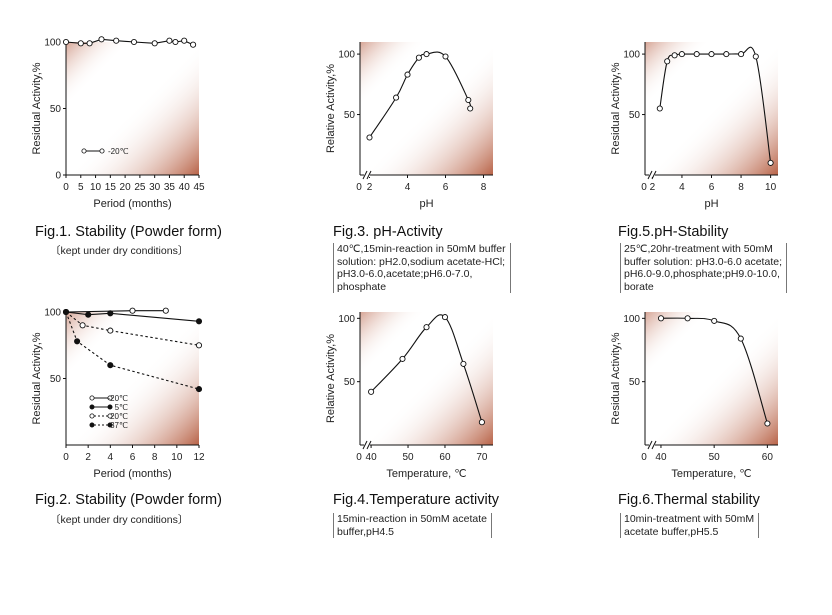 The height and width of the screenshot is (615, 832). I want to click on fig1-title: Fig.1. Stability (Powder form), so click(128, 232).